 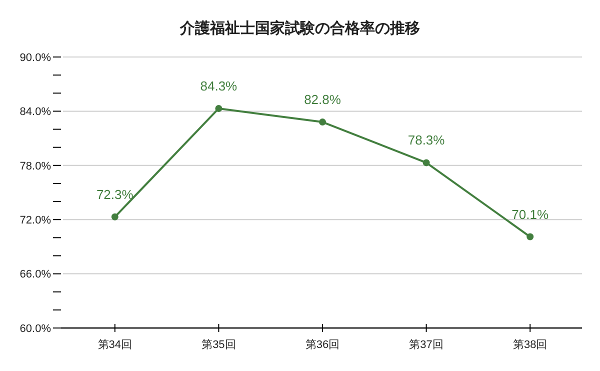 I want to click on y-tick-label: 60.0%, so click(x=36, y=328).